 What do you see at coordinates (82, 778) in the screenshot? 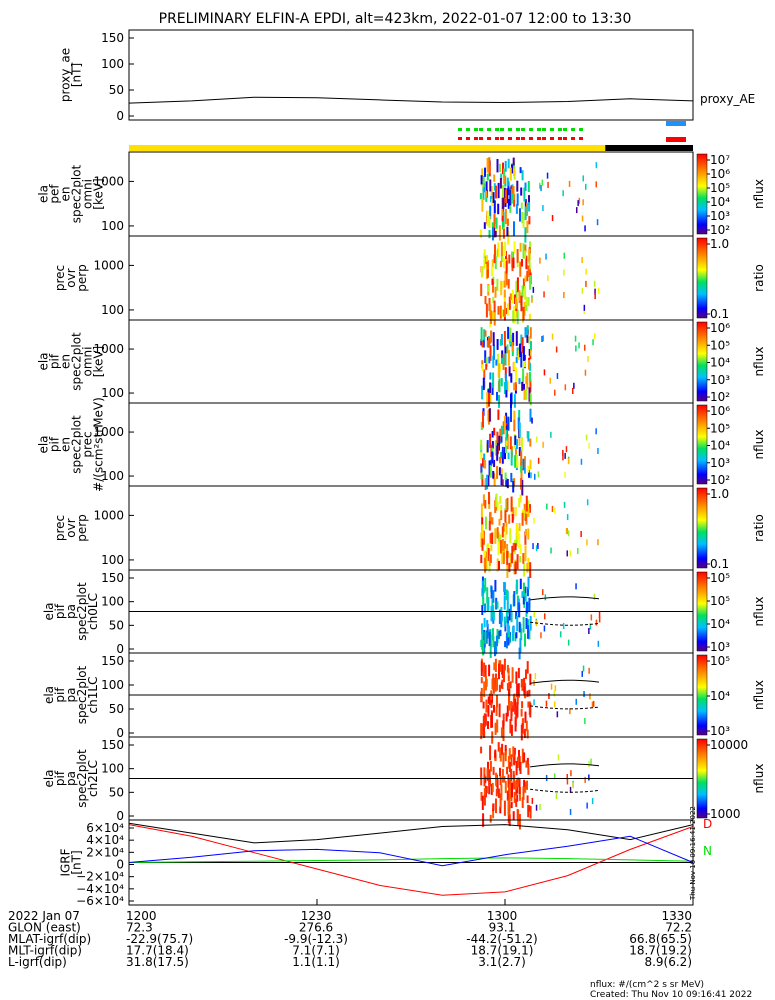
I see `ylabel-line: spec2plot` at bounding box center [82, 778].